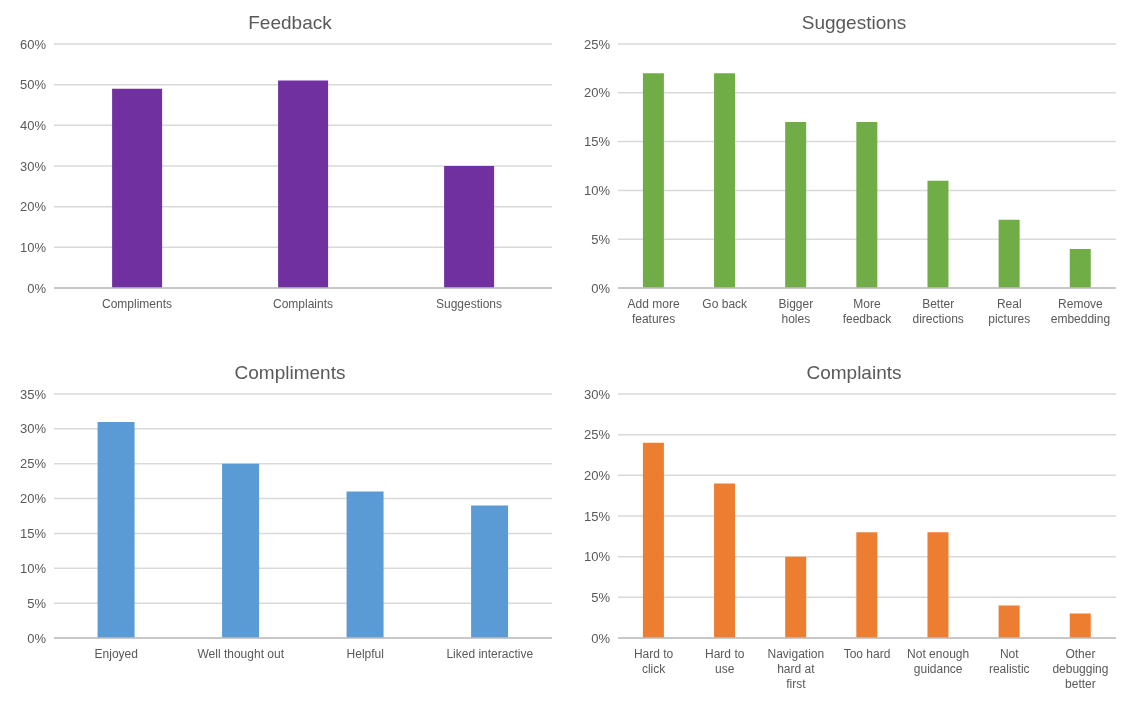 This screenshot has width=1144, height=713. I want to click on x-tick-label: Bigger holes, so click(796, 311).